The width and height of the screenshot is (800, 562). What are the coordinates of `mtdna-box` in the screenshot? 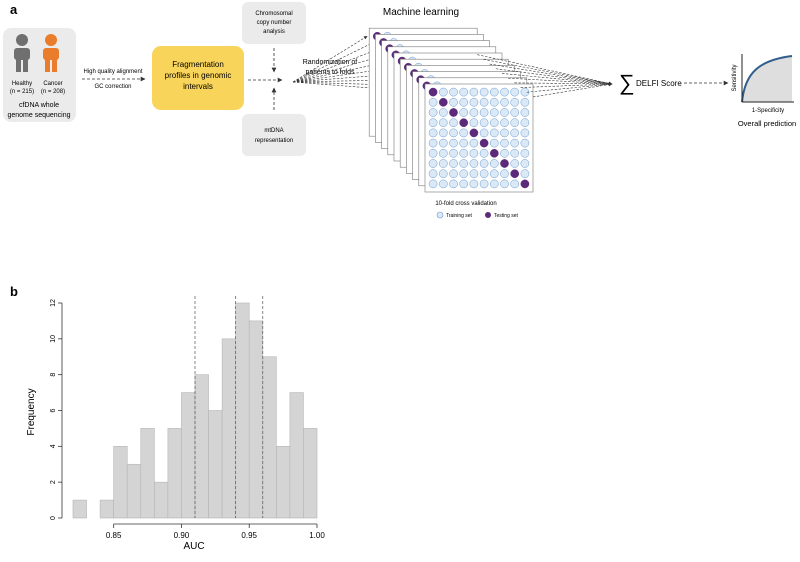 It's located at (274, 135).